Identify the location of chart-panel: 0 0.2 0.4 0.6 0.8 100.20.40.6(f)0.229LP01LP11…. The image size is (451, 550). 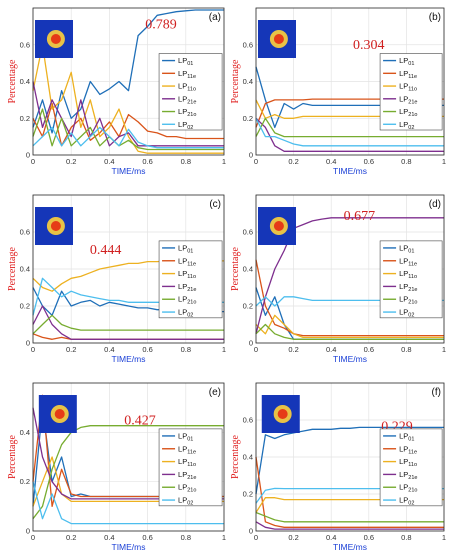
(338, 466).